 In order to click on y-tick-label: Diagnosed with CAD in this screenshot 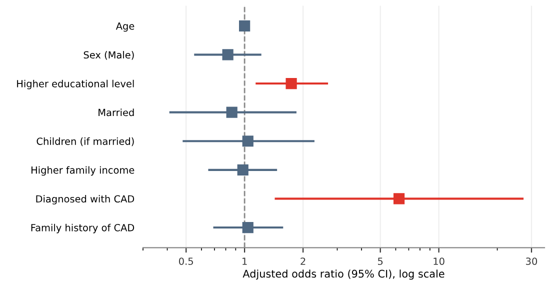, I will do `click(85, 199)`.